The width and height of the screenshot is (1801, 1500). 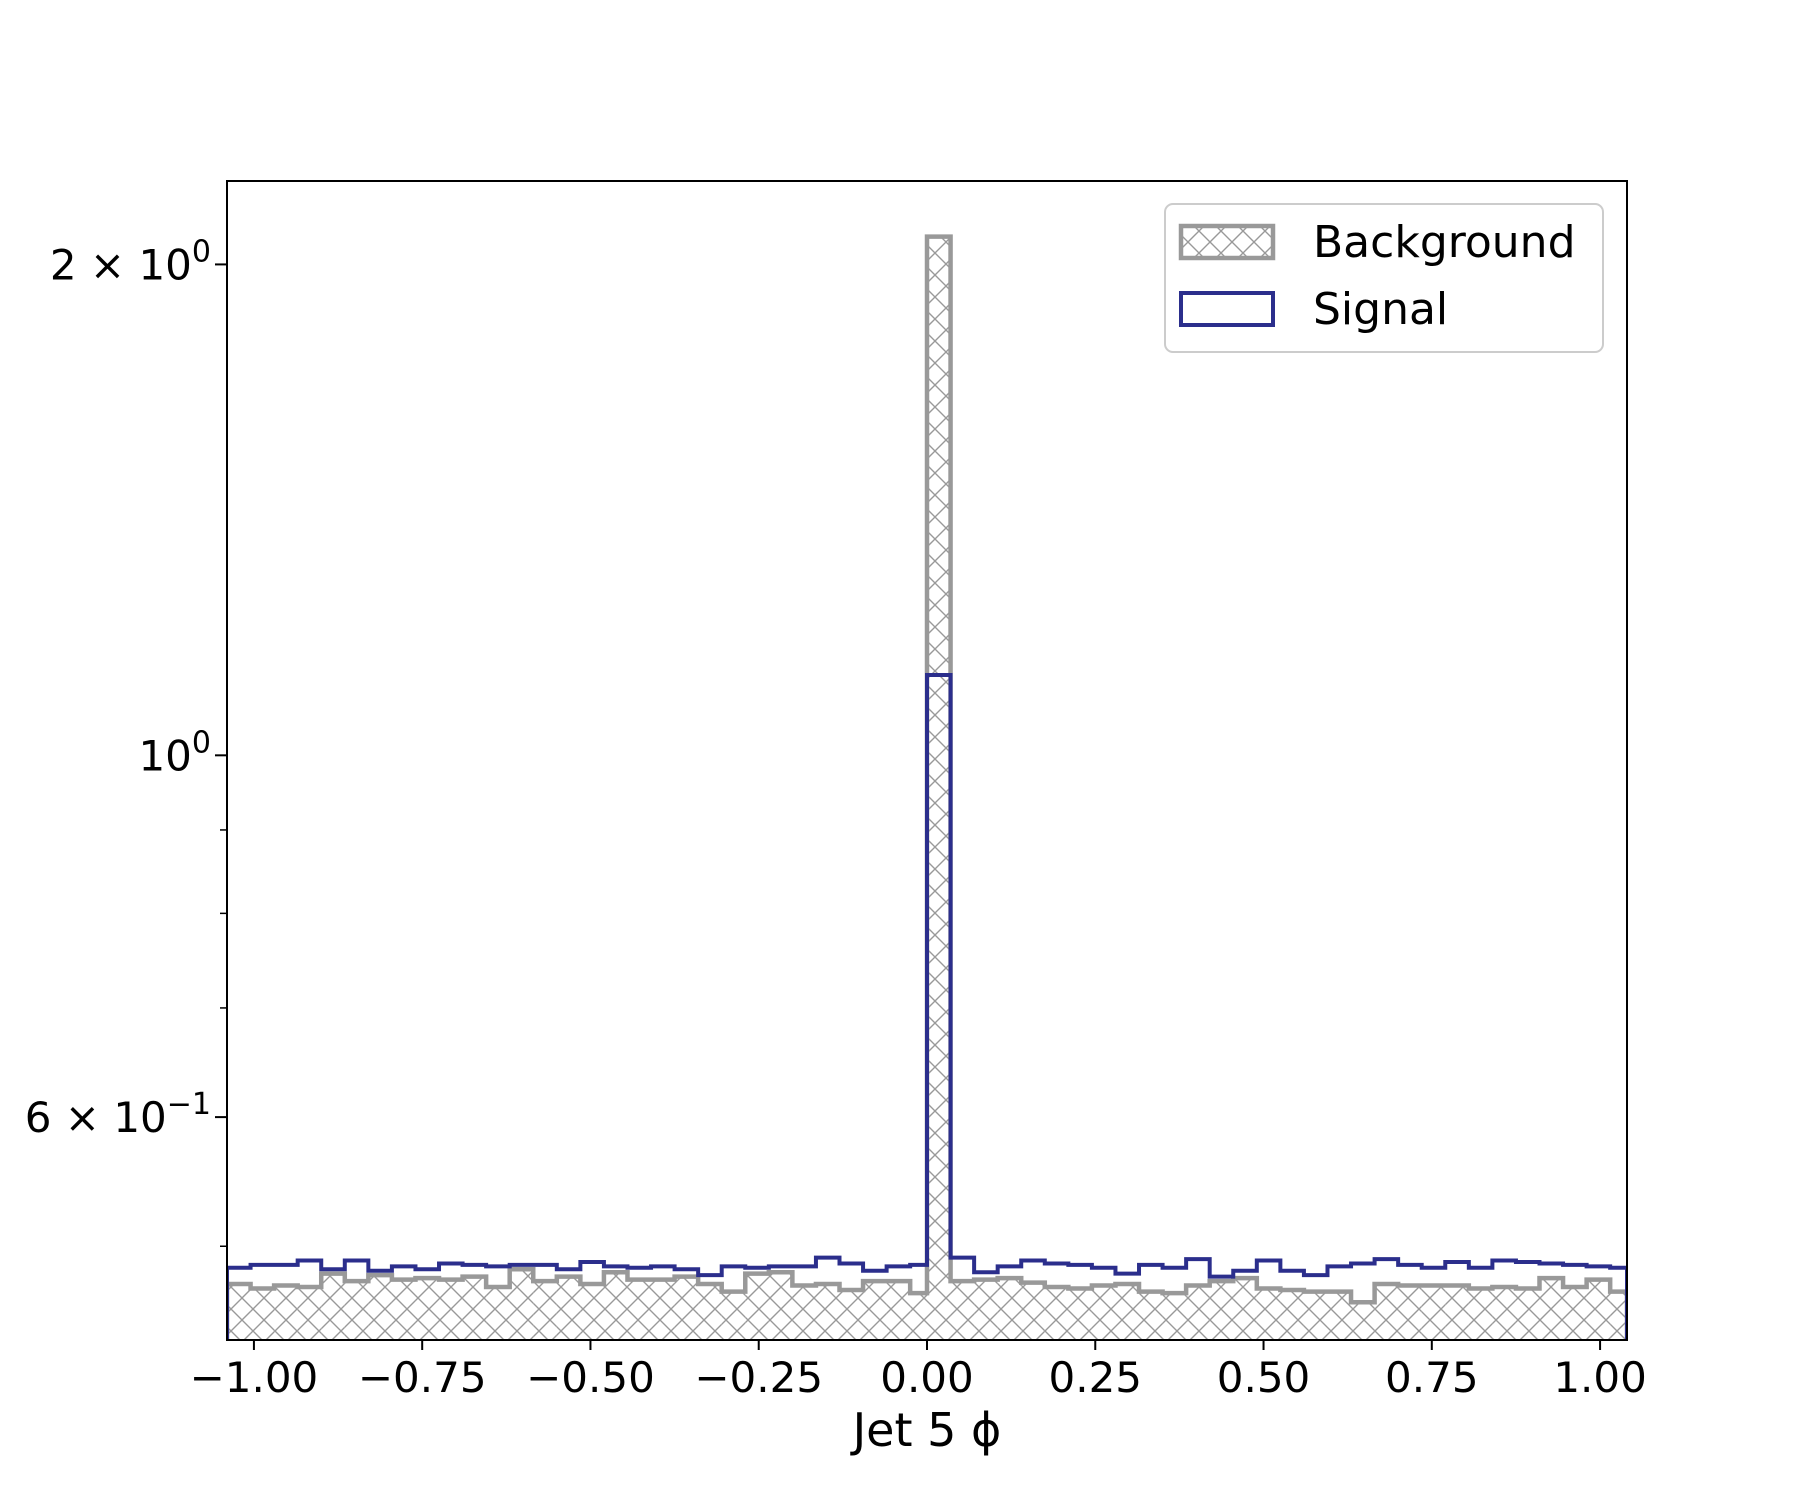 What do you see at coordinates (254, 1377) in the screenshot?
I see `x-tick-label: −1.00` at bounding box center [254, 1377].